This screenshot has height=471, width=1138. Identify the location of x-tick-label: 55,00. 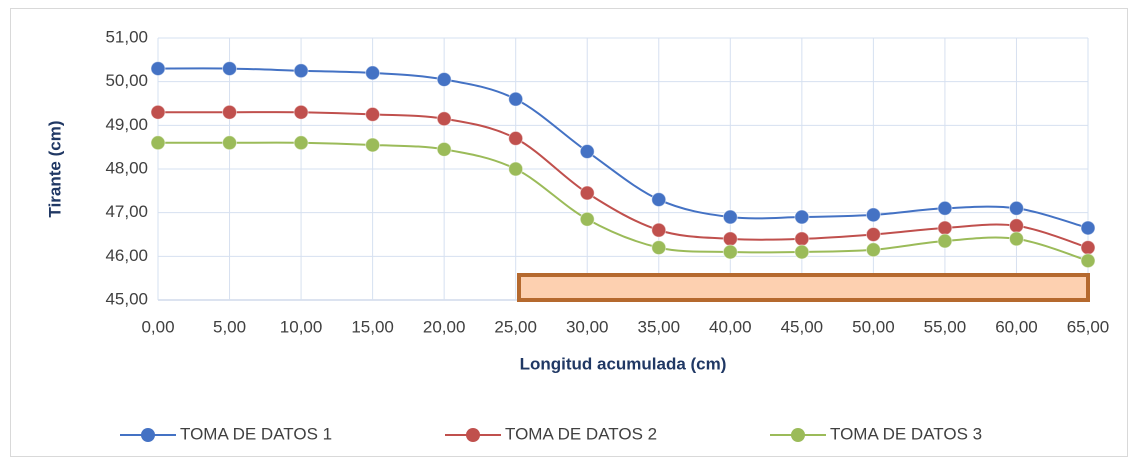
(945, 326).